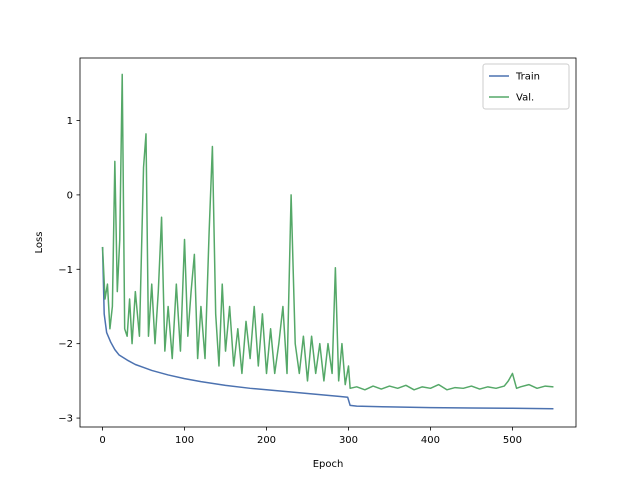 The height and width of the screenshot is (480, 640). What do you see at coordinates (512, 440) in the screenshot?
I see `x-tick-label: 500` at bounding box center [512, 440].